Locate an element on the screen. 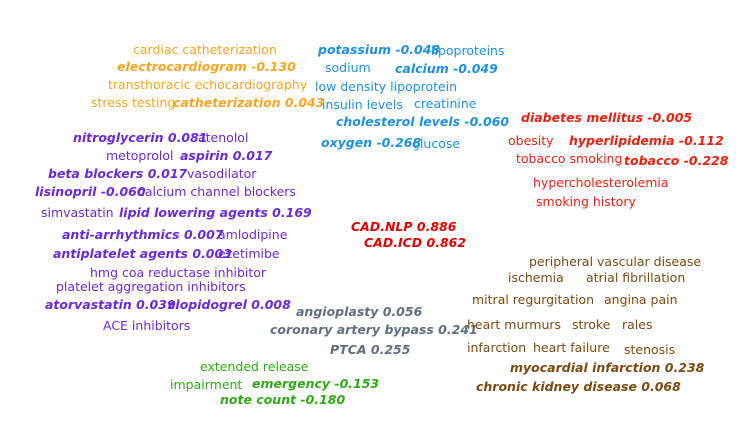 The height and width of the screenshot is (443, 750). word-vasodilator: vasodilator is located at coordinates (222, 173).